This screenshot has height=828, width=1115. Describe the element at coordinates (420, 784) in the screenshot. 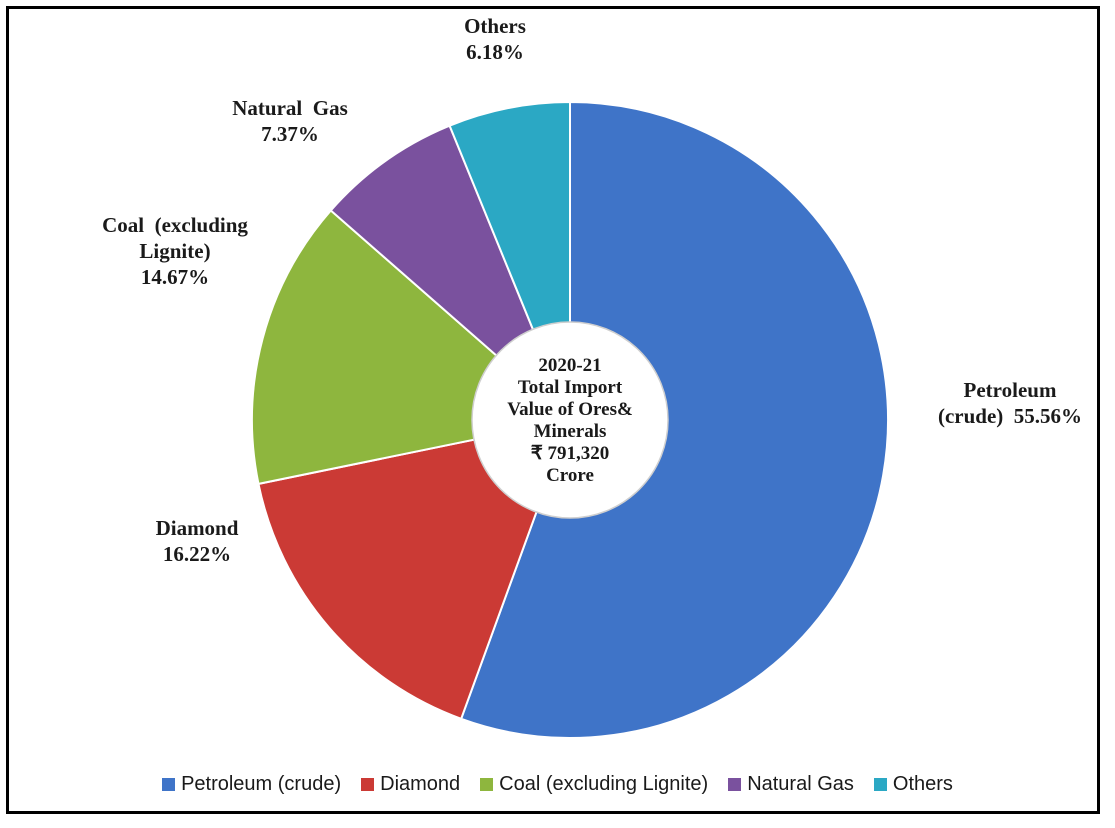

I see `legend-label: Diamond` at that location.